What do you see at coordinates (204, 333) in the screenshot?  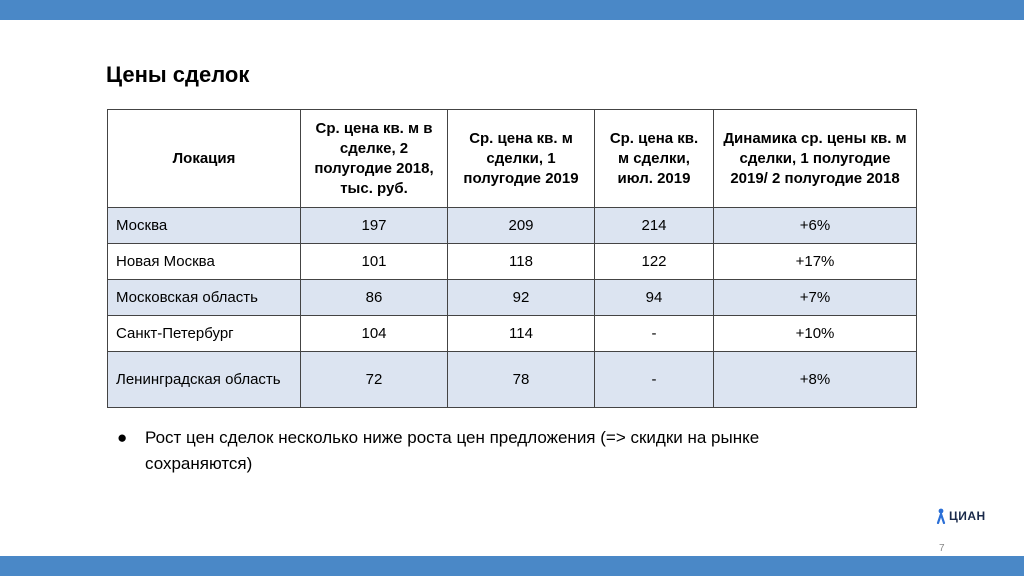 I see `cell-location: Санкт-Петербург` at bounding box center [204, 333].